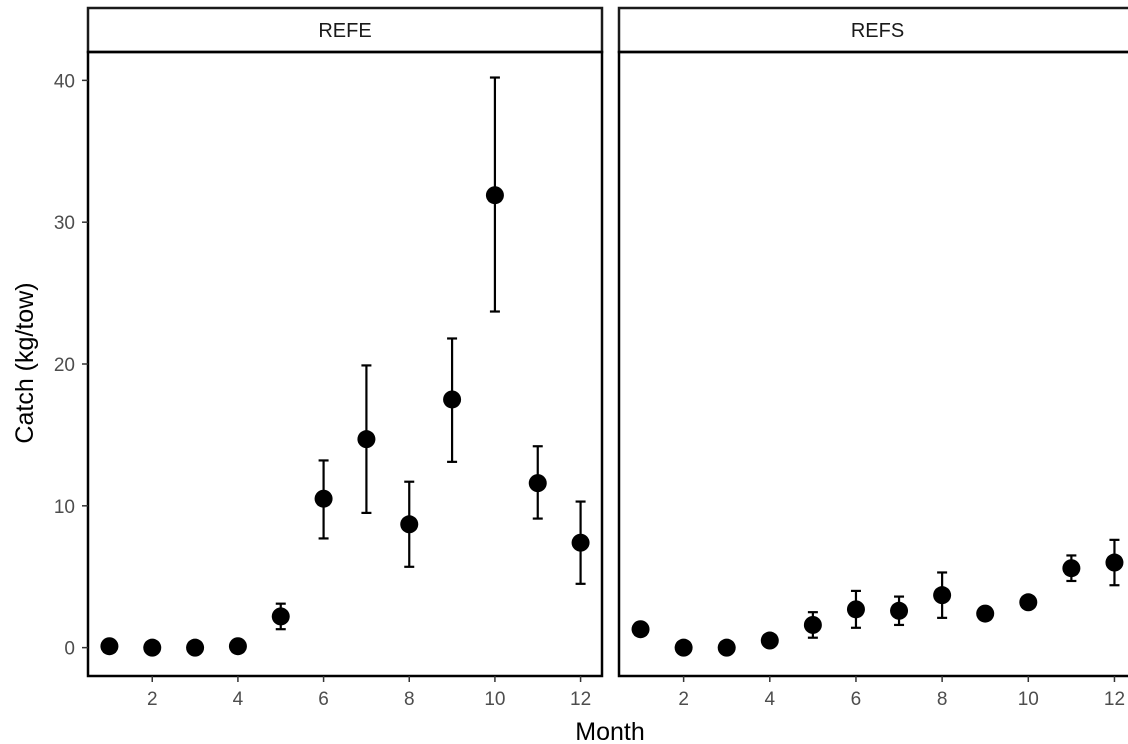  What do you see at coordinates (609, 731) in the screenshot?
I see `x-axis-title: Month` at bounding box center [609, 731].